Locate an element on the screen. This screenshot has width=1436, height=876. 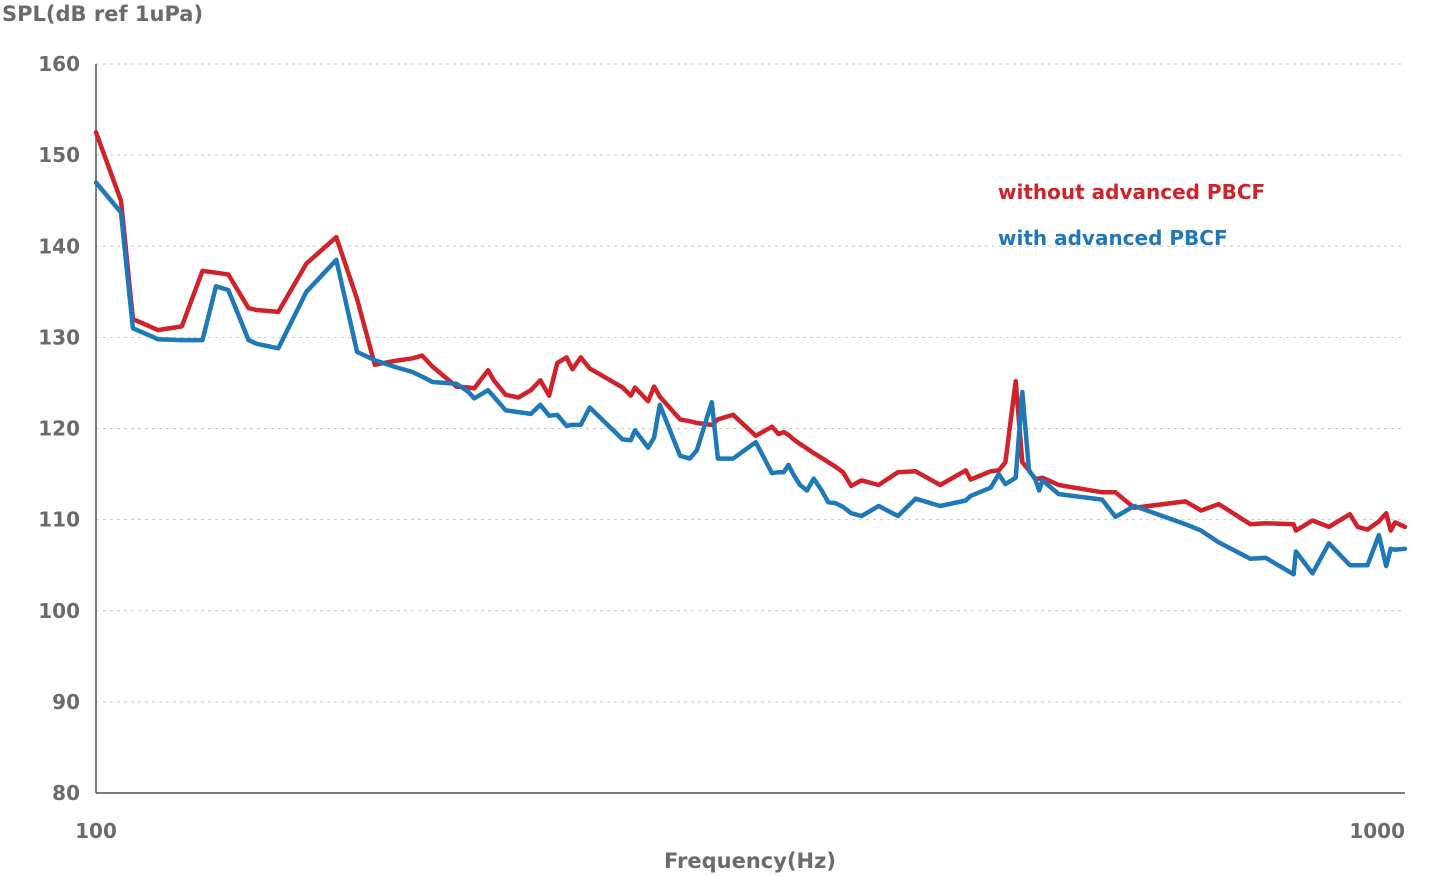
x-tick-label: 100 is located at coordinates (96, 831).